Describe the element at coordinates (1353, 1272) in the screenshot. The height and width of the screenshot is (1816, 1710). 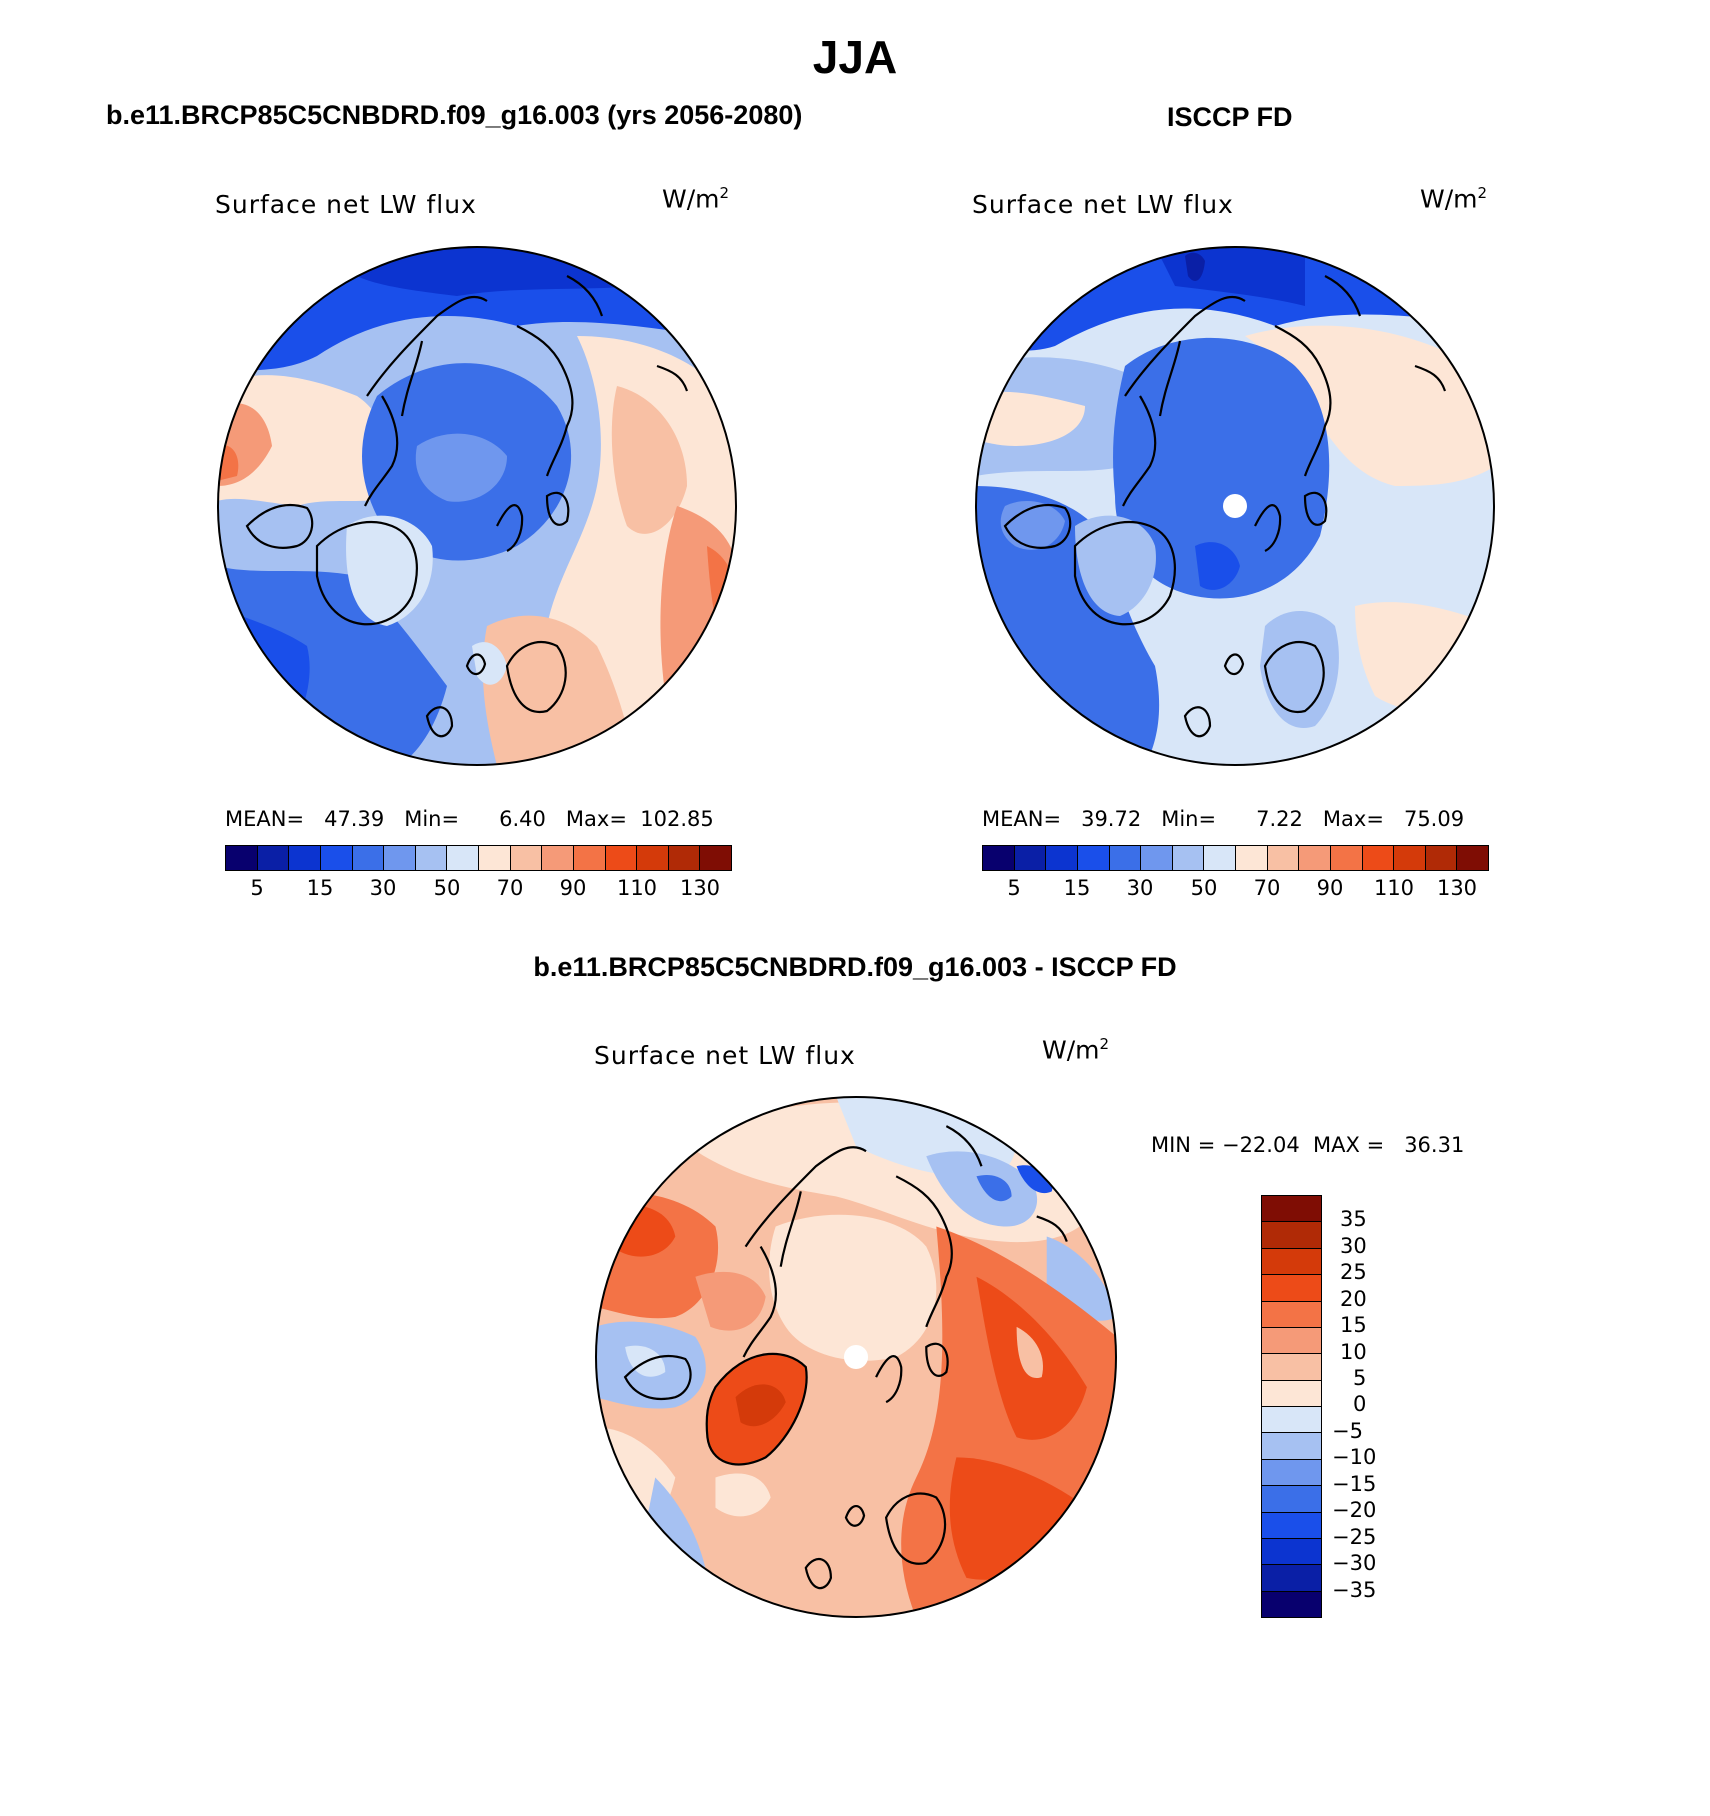
I see `colorbar-tick: 25` at that location.